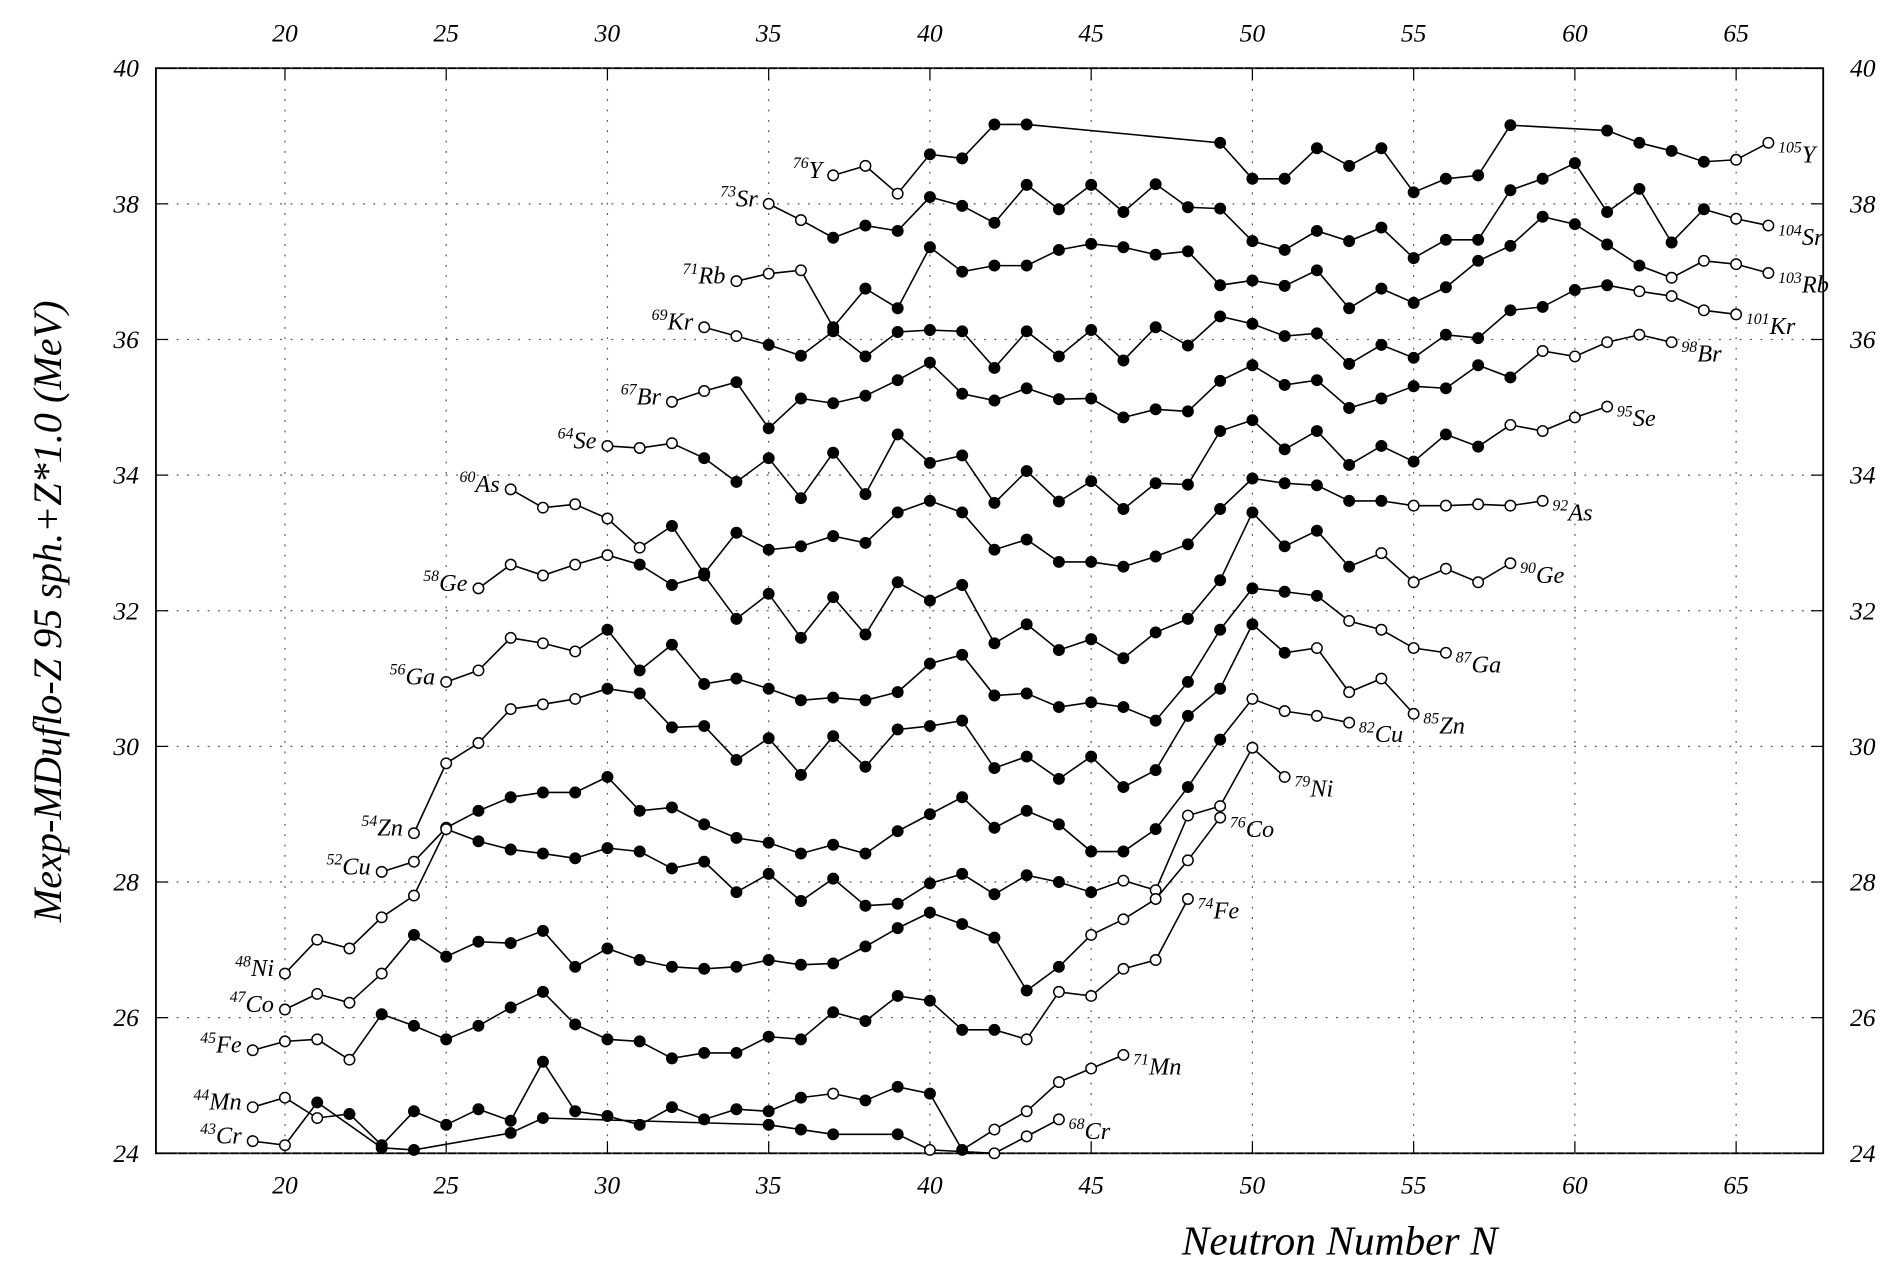 This screenshot has width=1900, height=1269. I want to click on end-label: 103Rb, so click(1803, 284).